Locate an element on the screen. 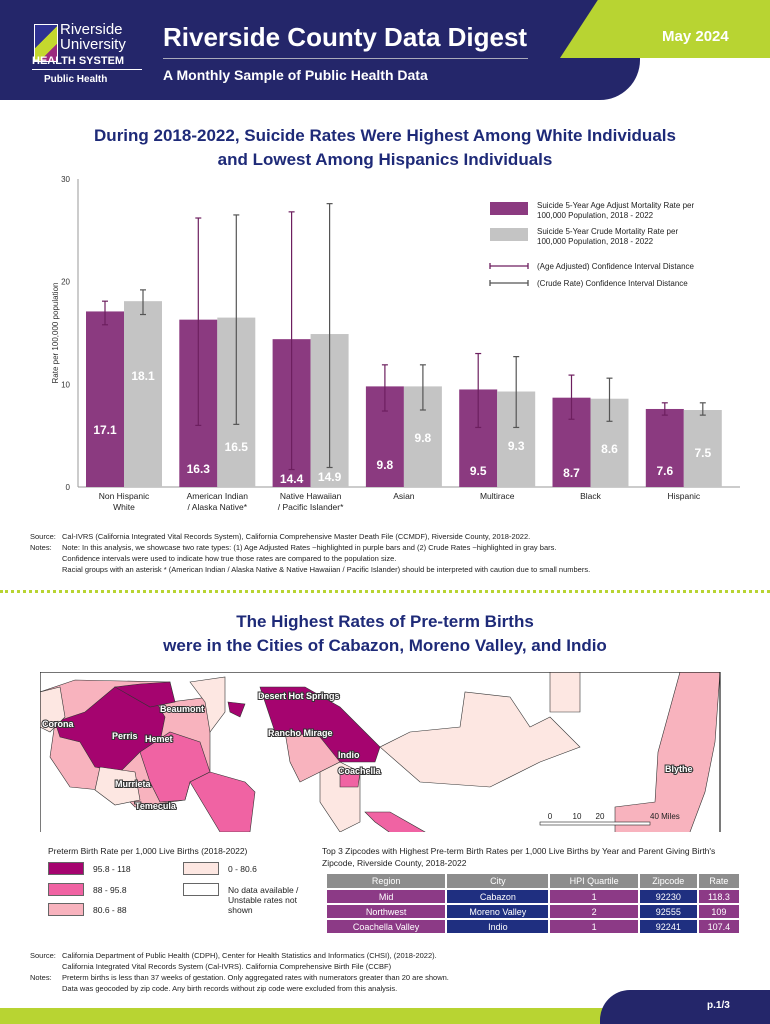  table-cell: 92241 is located at coordinates (668, 926).